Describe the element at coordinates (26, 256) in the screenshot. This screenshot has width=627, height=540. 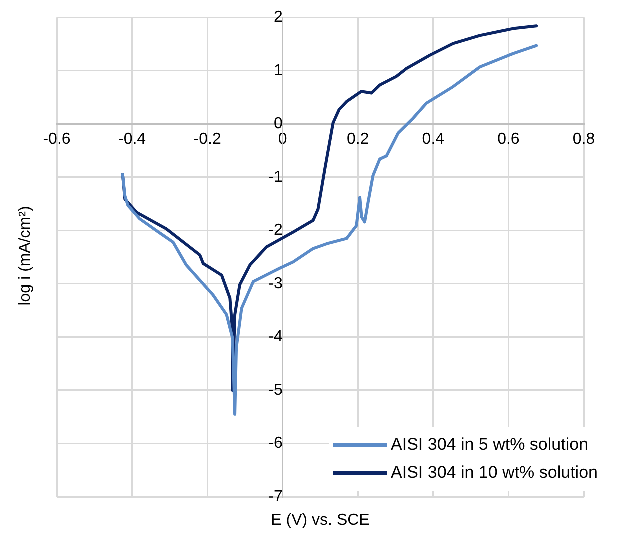
I see `y-axis-title: log i (mA/cm²)` at that location.